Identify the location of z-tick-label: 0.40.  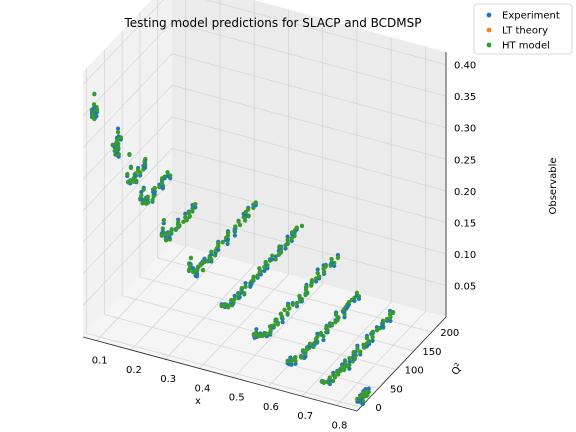
(465, 66).